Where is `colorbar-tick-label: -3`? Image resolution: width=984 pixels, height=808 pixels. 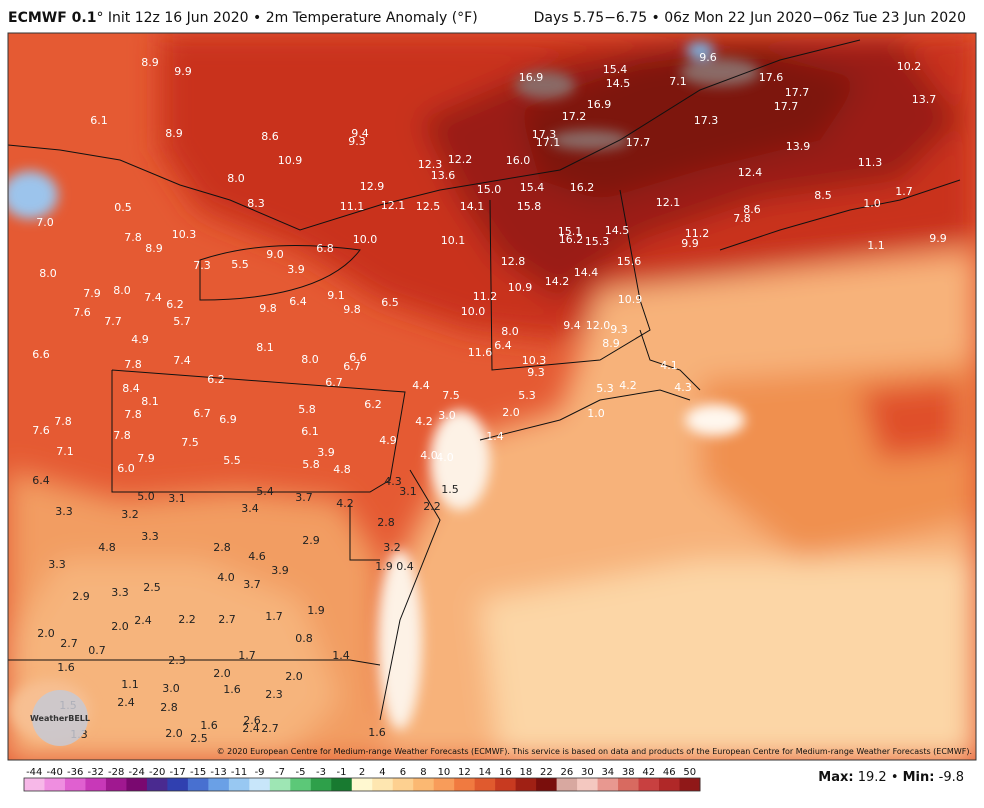
colorbar-tick-label: -3 is located at coordinates (321, 772).